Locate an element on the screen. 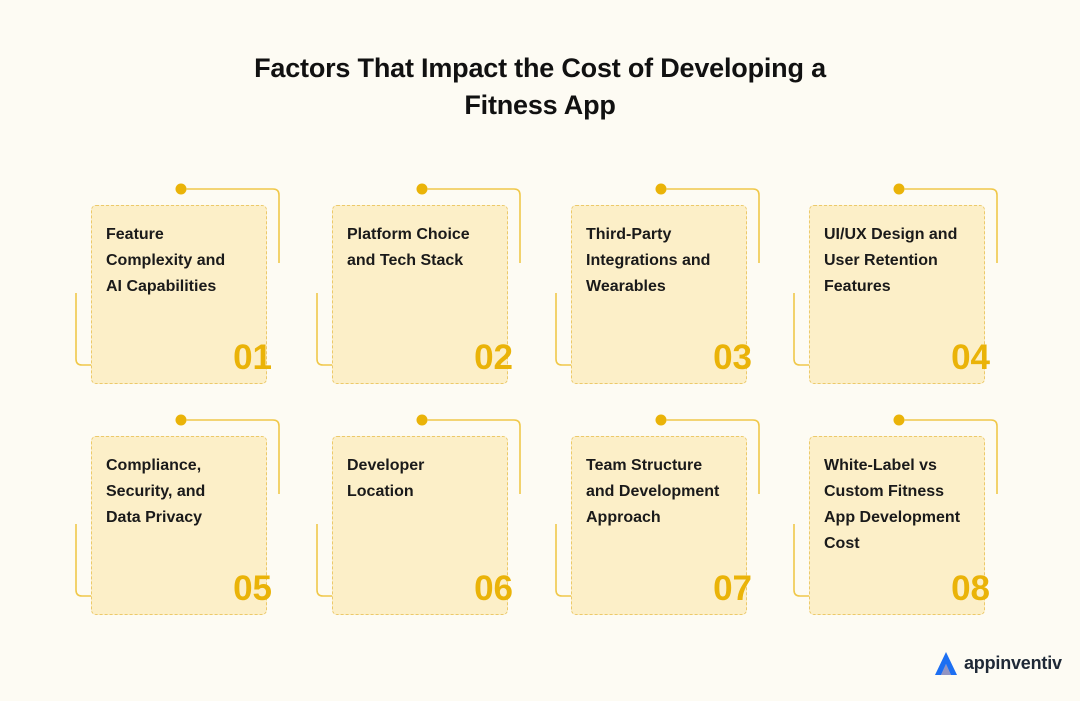 This screenshot has height=701, width=1080. factor-card-label-line: Approach is located at coordinates (623, 517).